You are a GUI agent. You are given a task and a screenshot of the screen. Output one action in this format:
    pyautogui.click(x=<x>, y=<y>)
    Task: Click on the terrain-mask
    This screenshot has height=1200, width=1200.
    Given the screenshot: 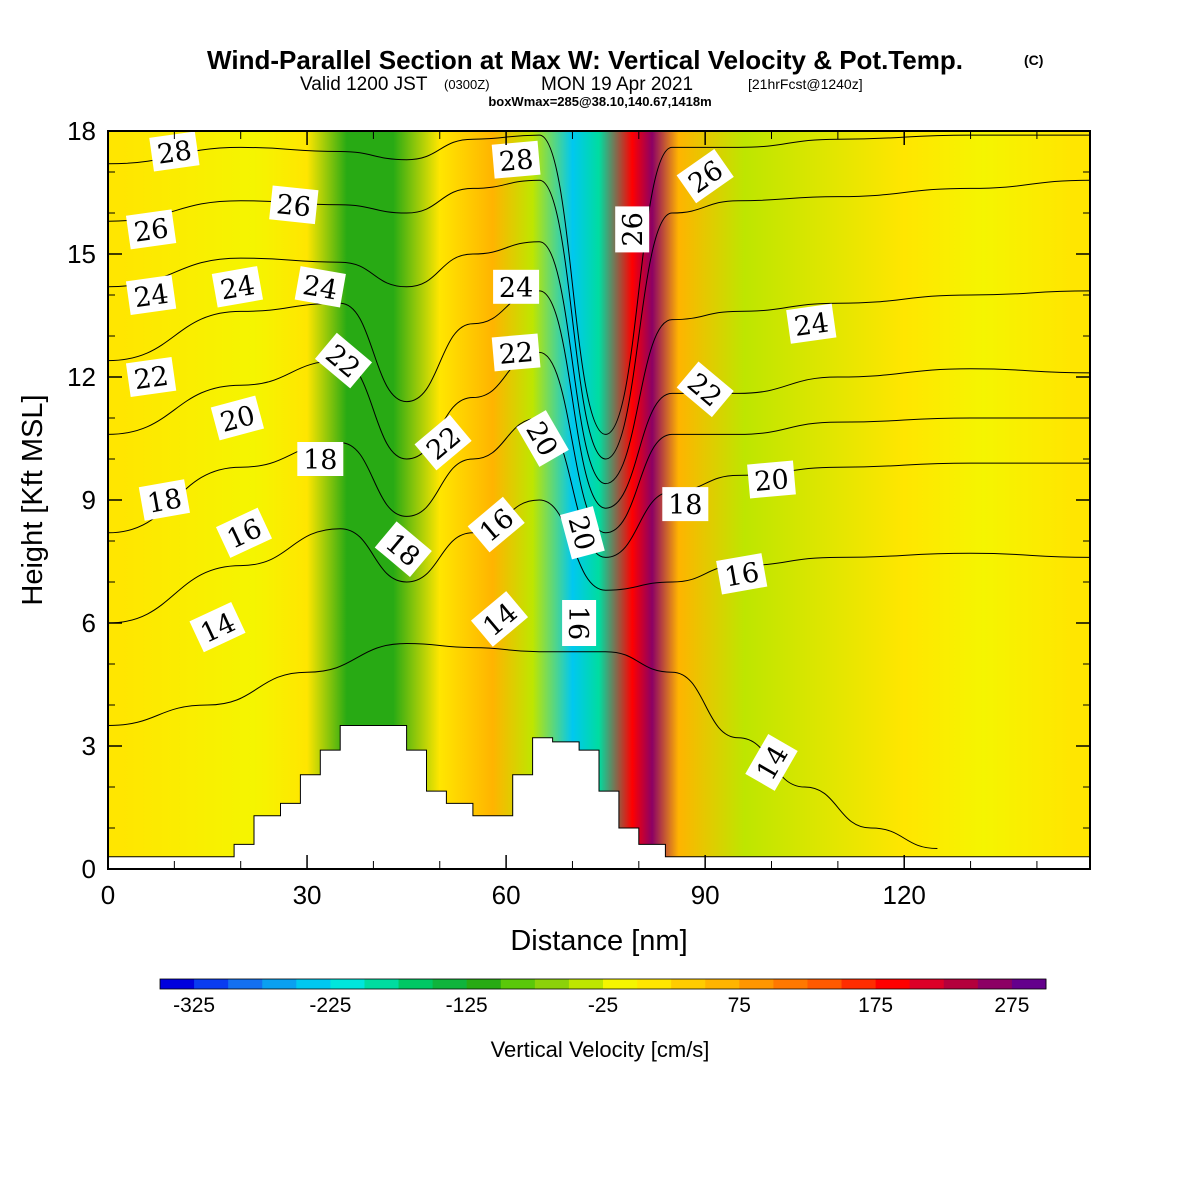 What is the action you would take?
    pyautogui.click(x=599, y=797)
    